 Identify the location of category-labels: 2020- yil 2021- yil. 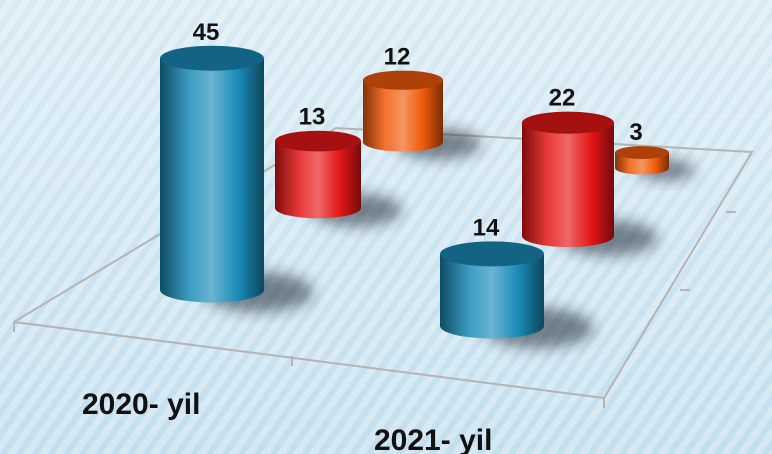
(287, 421).